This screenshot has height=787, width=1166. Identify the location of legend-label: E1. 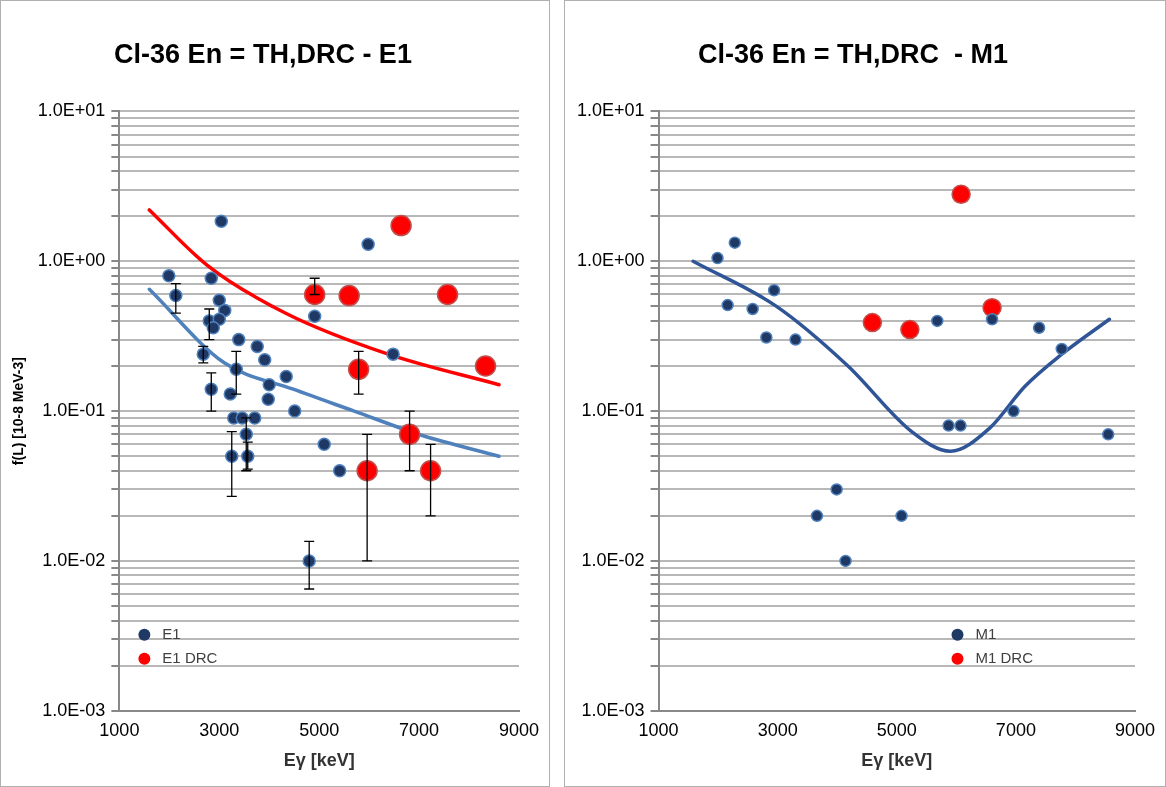
(171, 633).